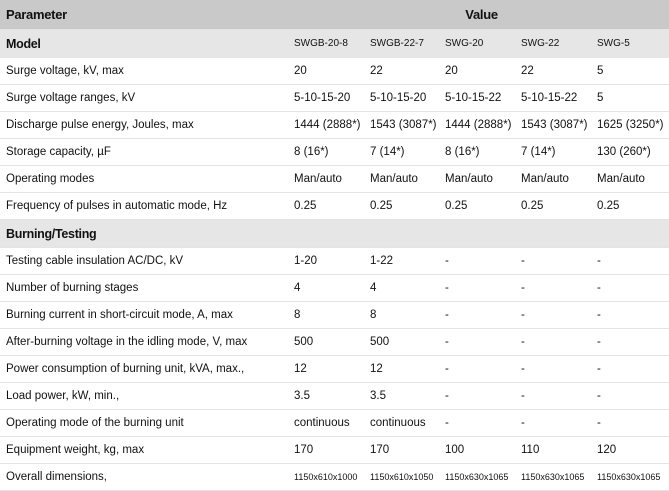  I want to click on row-label: Load power, kW, min.,, so click(145, 396).